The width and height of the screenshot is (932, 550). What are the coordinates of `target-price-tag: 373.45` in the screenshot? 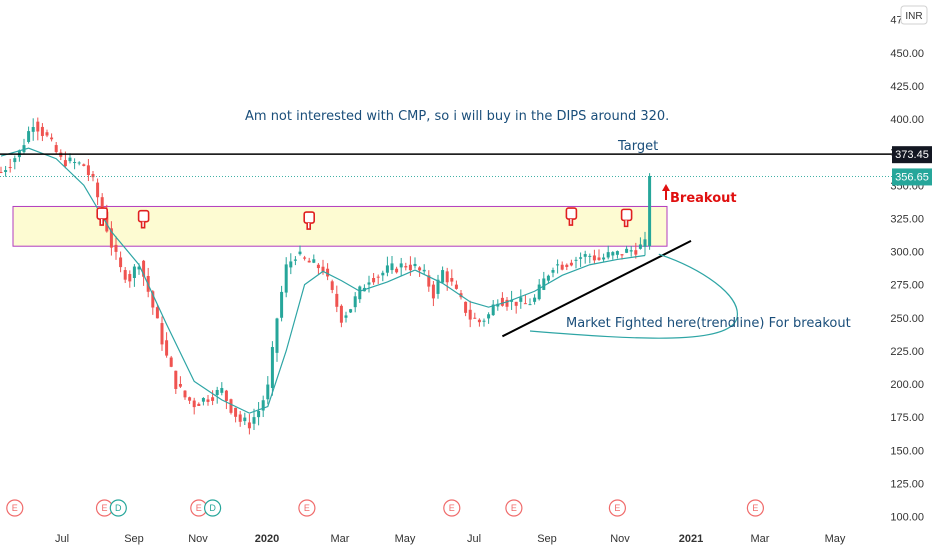 It's located at (912, 155).